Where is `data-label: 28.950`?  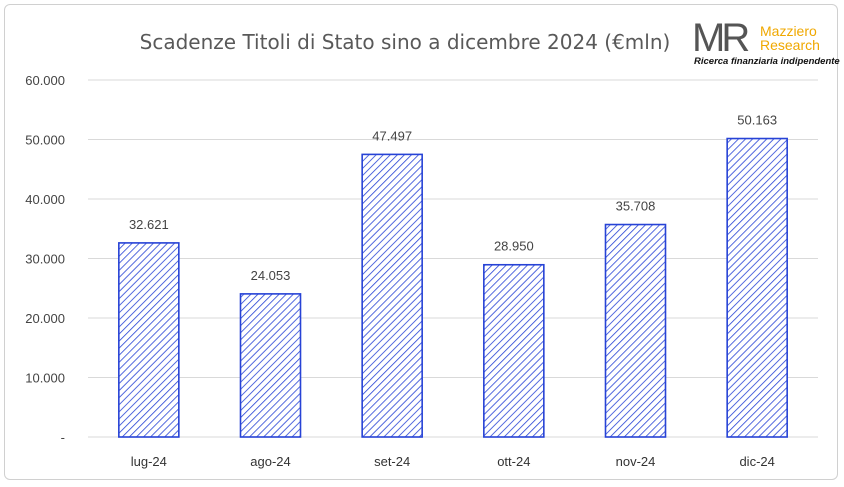
data-label: 28.950 is located at coordinates (514, 246).